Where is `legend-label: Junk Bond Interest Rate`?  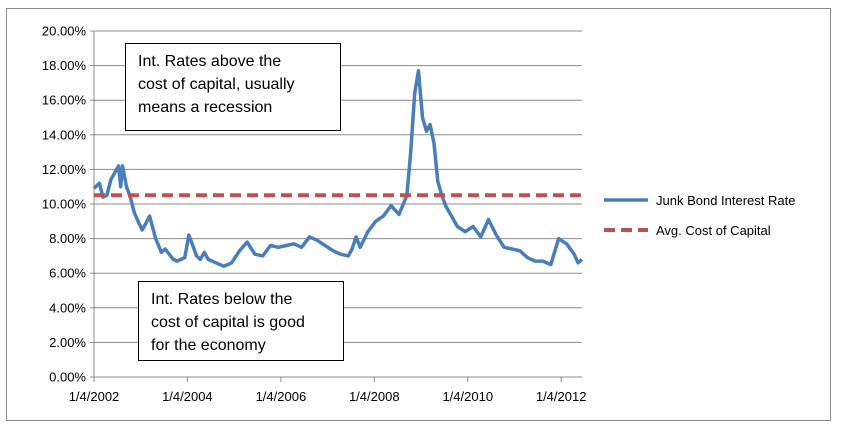 legend-label: Junk Bond Interest Rate is located at coordinates (725, 200).